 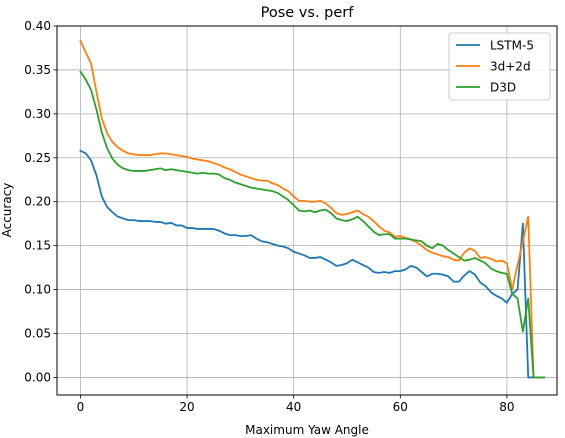 What do you see at coordinates (186, 407) in the screenshot?
I see `x-tick-label: 20` at bounding box center [186, 407].